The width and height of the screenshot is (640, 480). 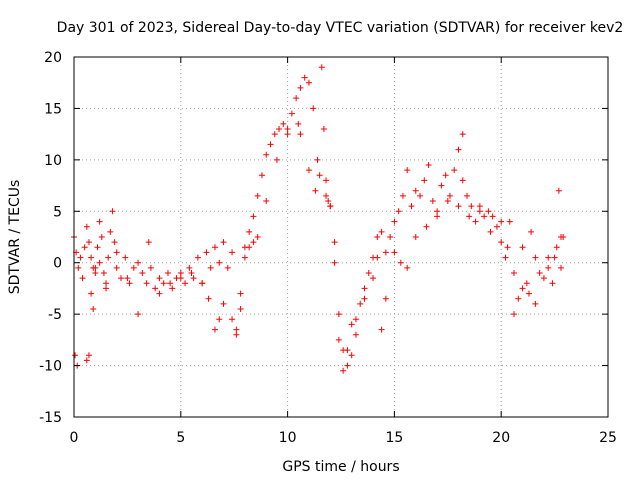 I want to click on x-tick-label: 15, so click(x=394, y=438).